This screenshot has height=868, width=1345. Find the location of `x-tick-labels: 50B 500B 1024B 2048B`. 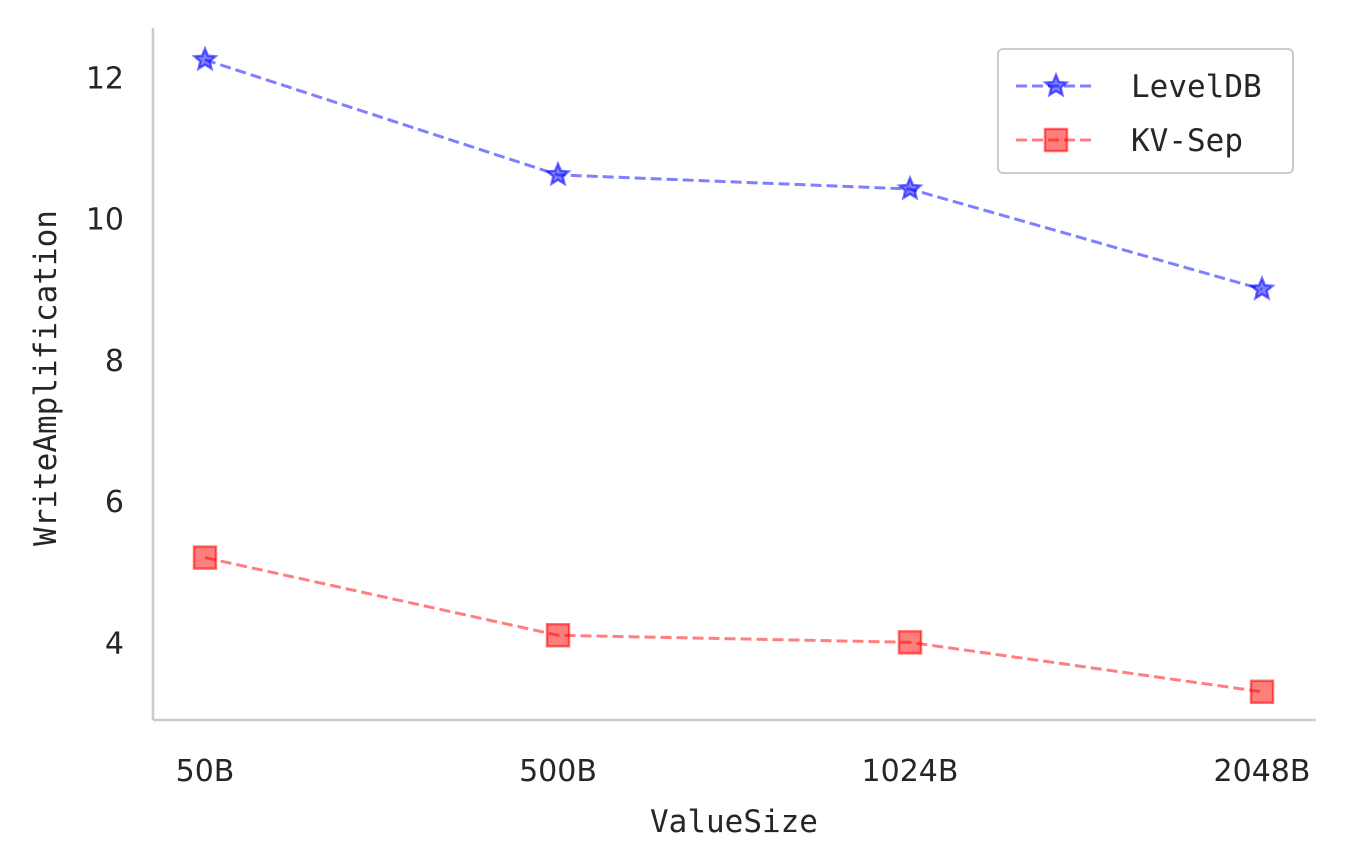

x-tick-labels: 50B 500B 1024B 2048B is located at coordinates (743, 771).